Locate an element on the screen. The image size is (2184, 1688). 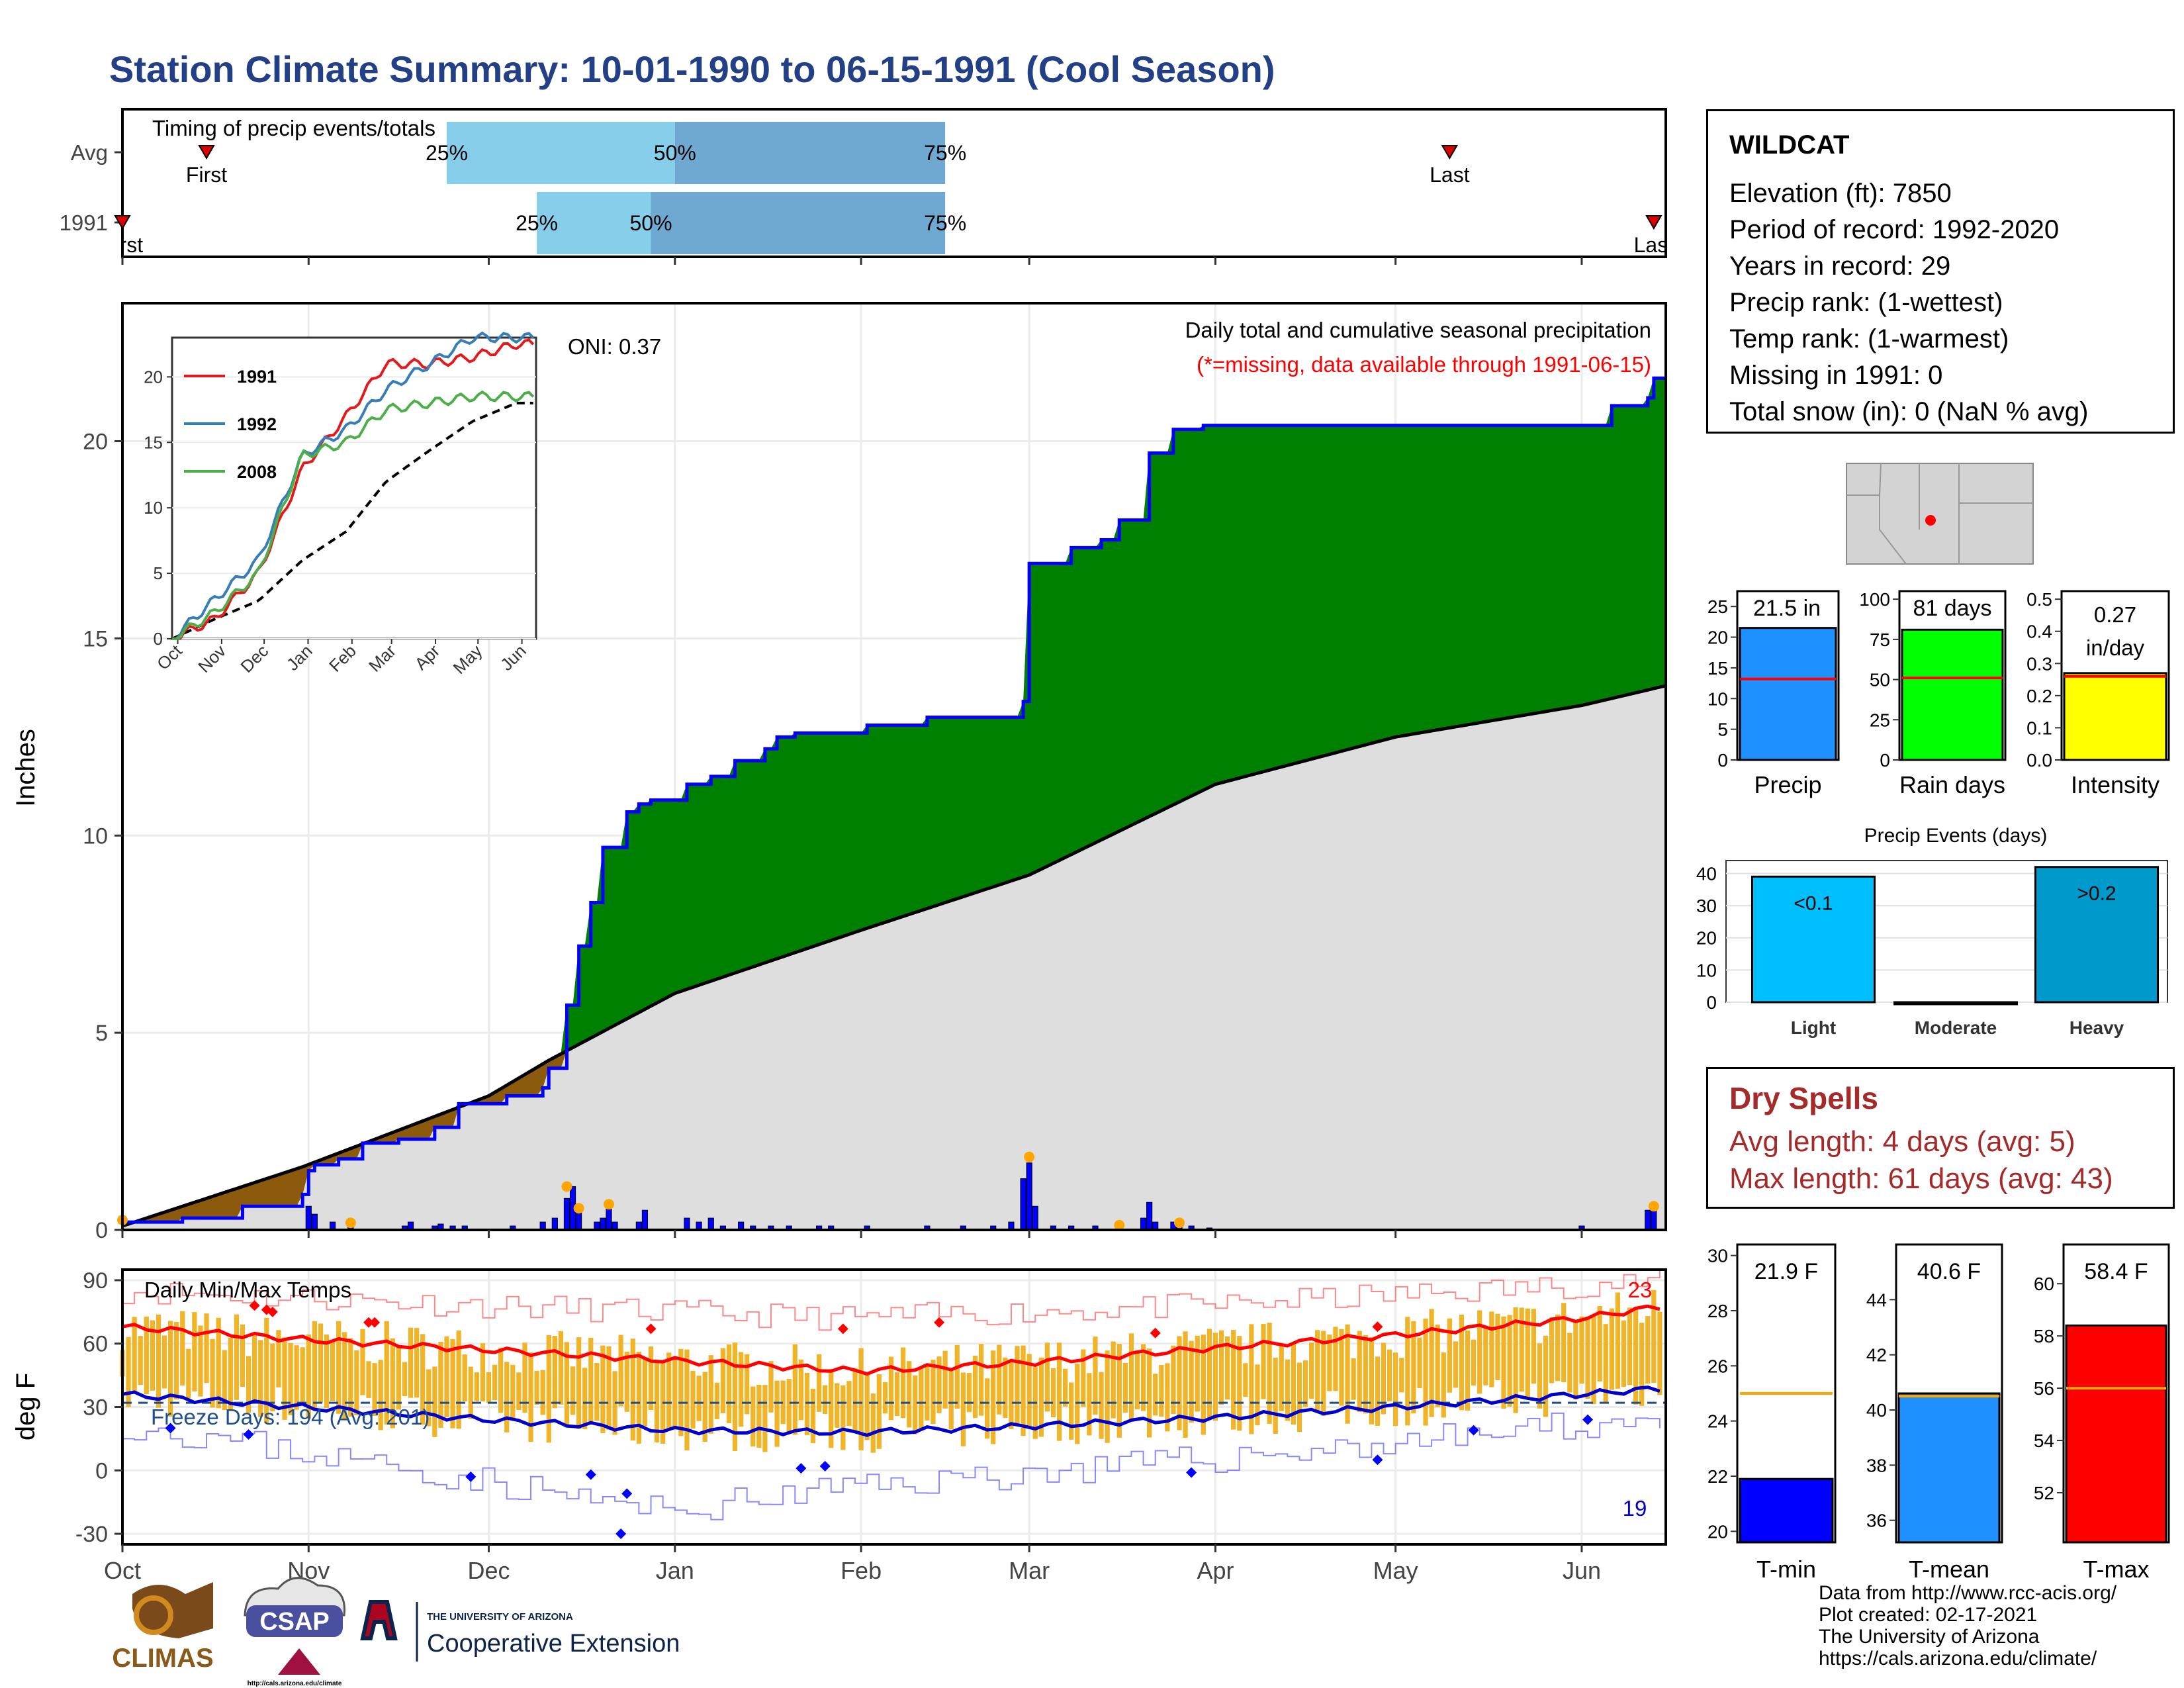
inset-ytick-label: 15 is located at coordinates (153, 442).